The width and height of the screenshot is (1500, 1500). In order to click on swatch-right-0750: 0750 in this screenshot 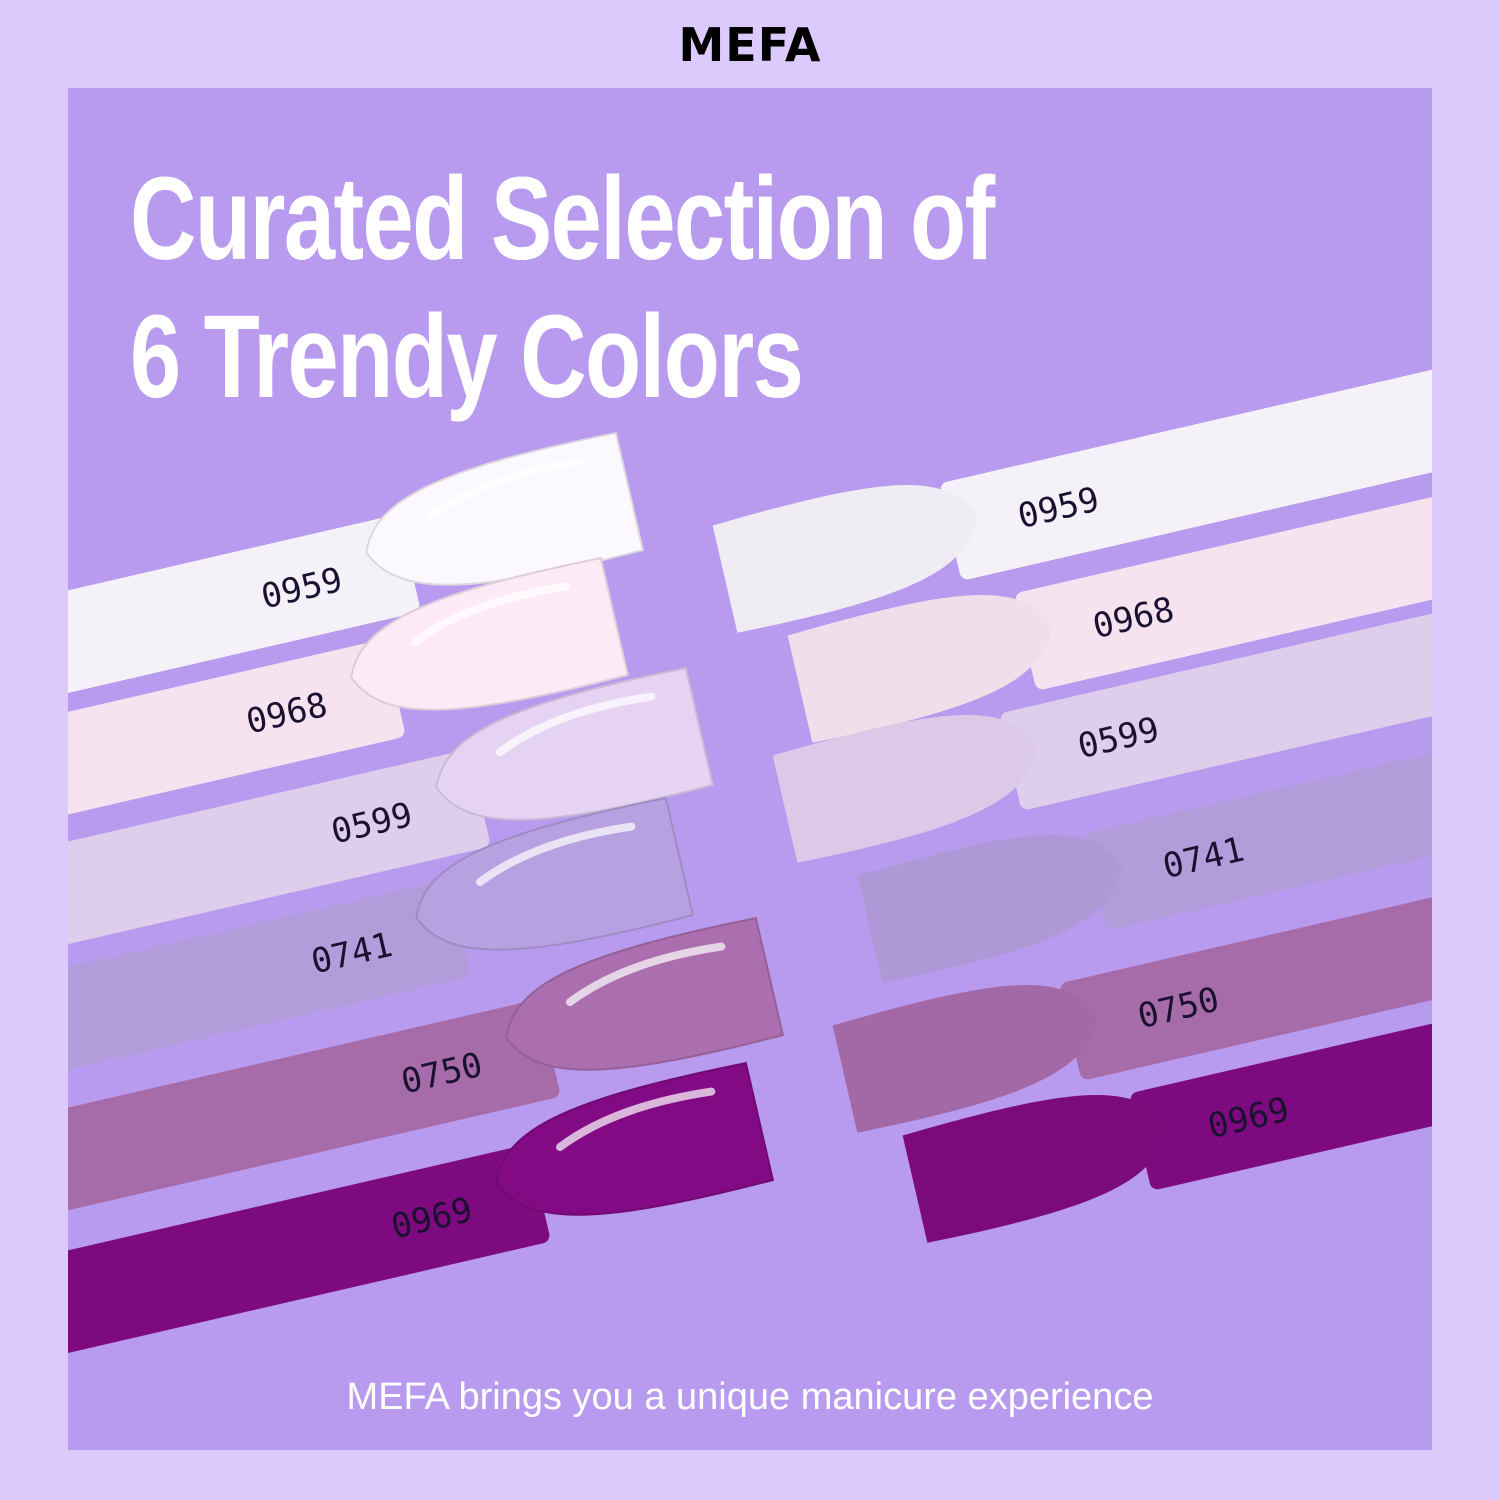, I will do `click(1132, 978)`.